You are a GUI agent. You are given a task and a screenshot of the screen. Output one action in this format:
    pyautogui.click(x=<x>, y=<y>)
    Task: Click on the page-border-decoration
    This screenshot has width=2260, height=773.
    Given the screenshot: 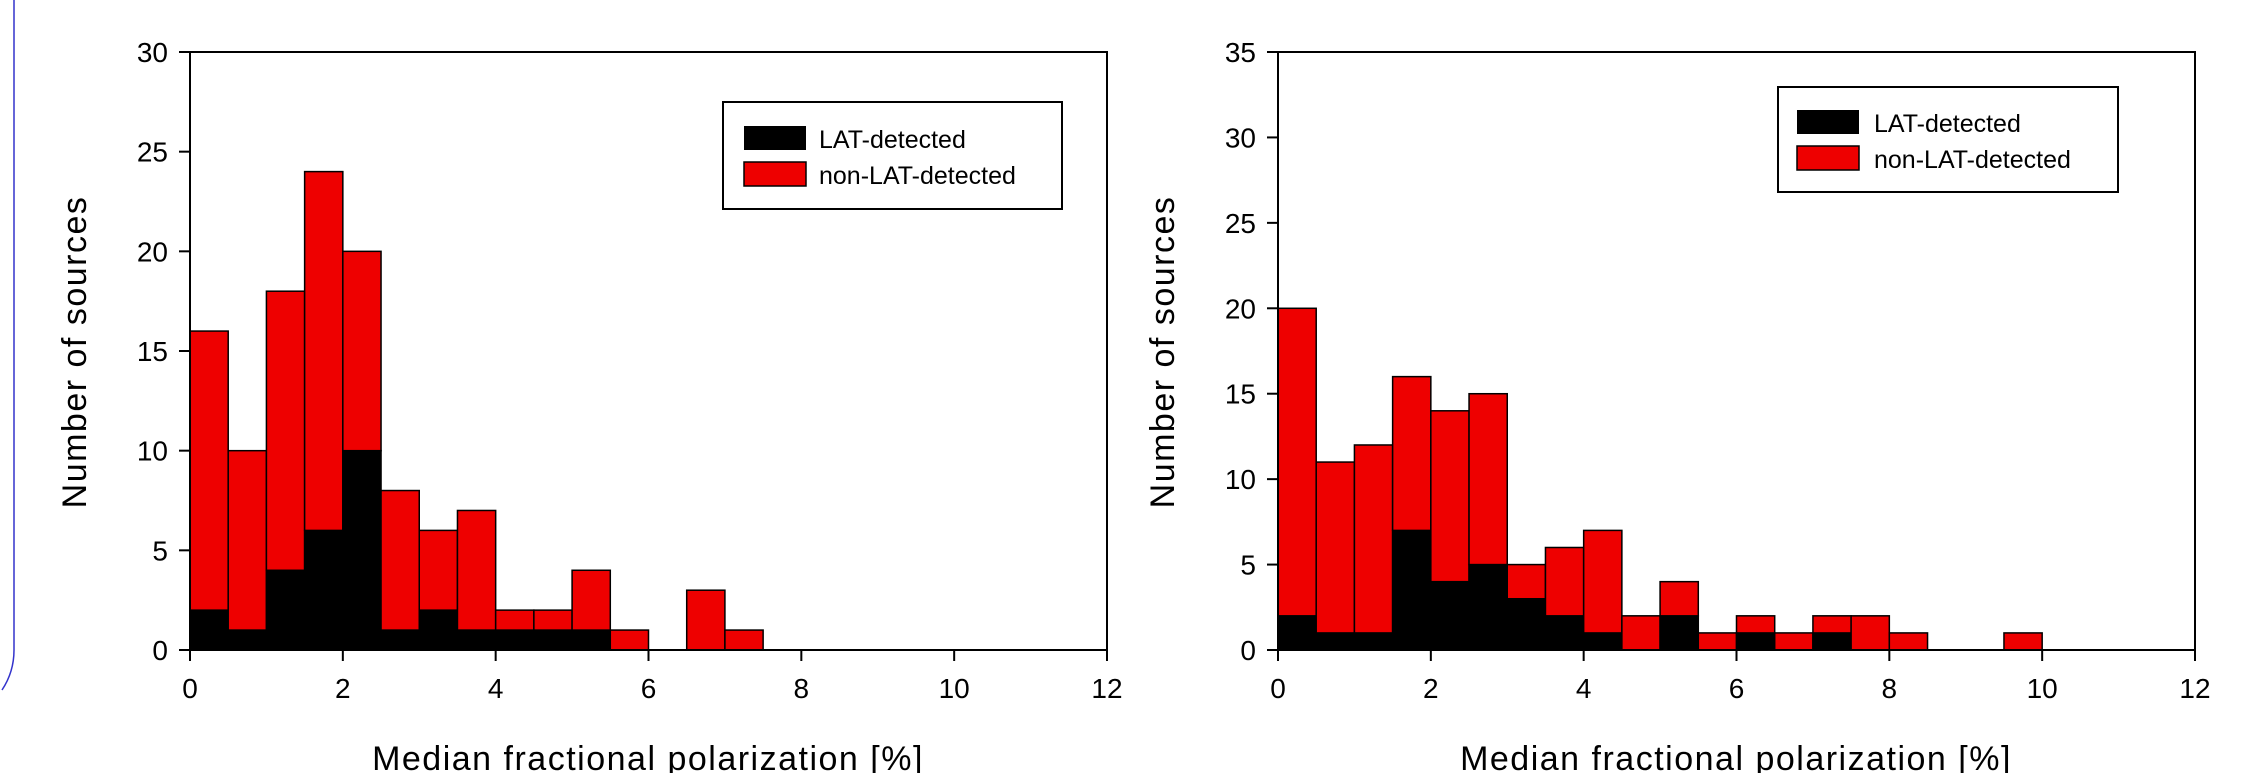 What is the action you would take?
    pyautogui.click(x=8, y=345)
    